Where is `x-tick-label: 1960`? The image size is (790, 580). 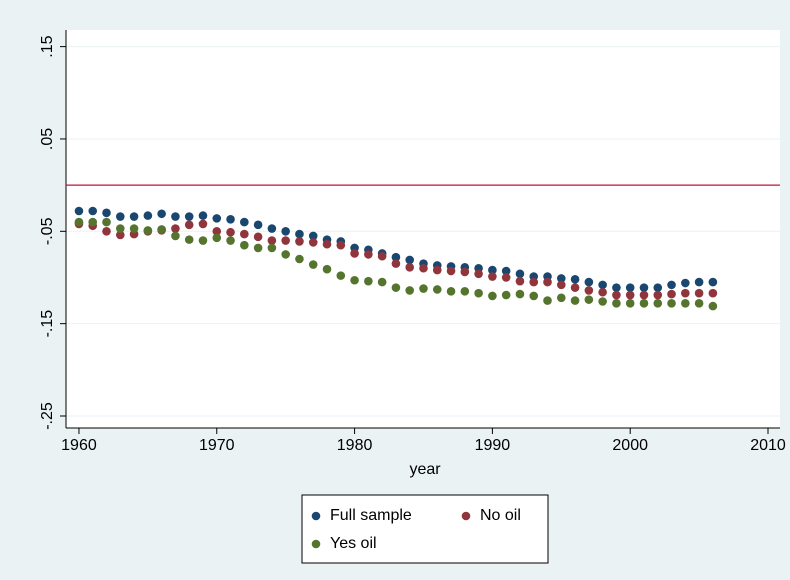 x-tick-label: 1960 is located at coordinates (79, 445).